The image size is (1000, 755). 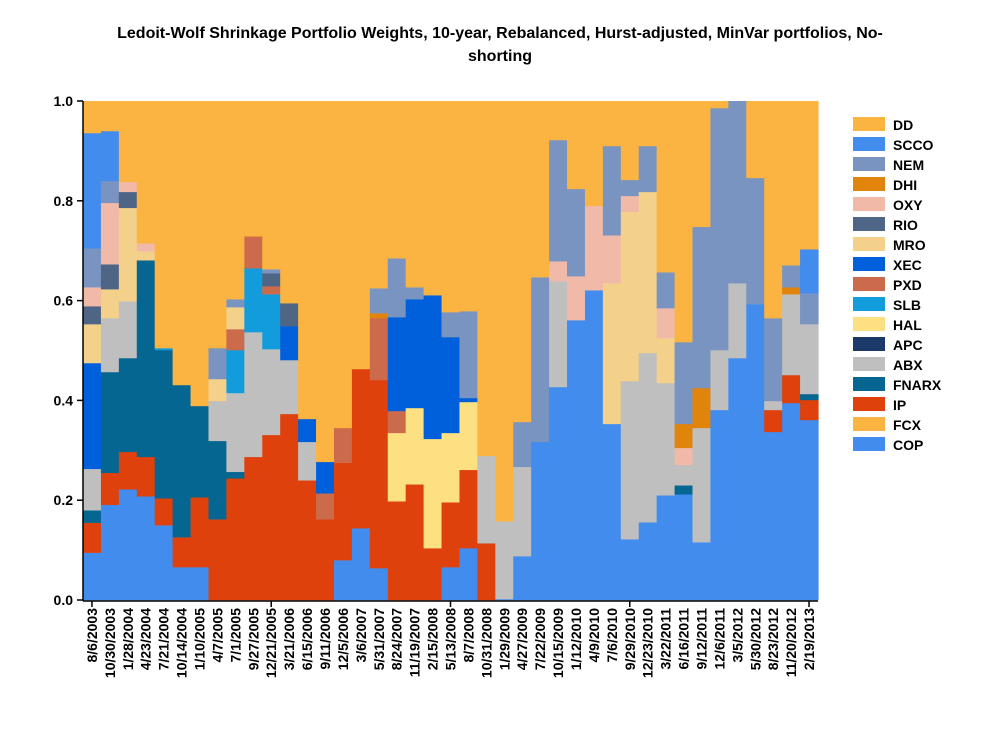 What do you see at coordinates (909, 245) in the screenshot?
I see `legend-label: MRO` at bounding box center [909, 245].